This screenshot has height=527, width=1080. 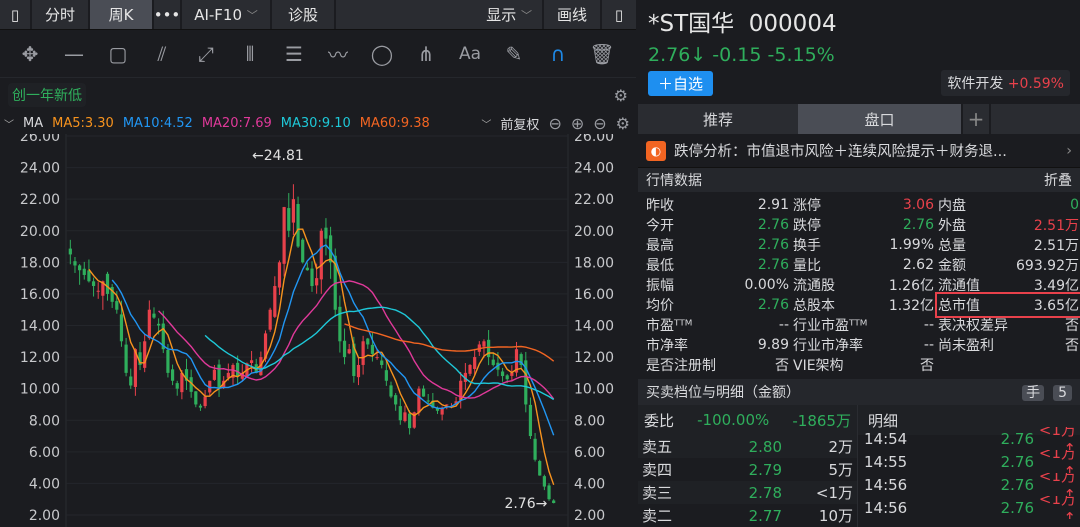 What do you see at coordinates (40, 327) in the screenshot?
I see `y-tick-left: 14.00` at bounding box center [40, 327].